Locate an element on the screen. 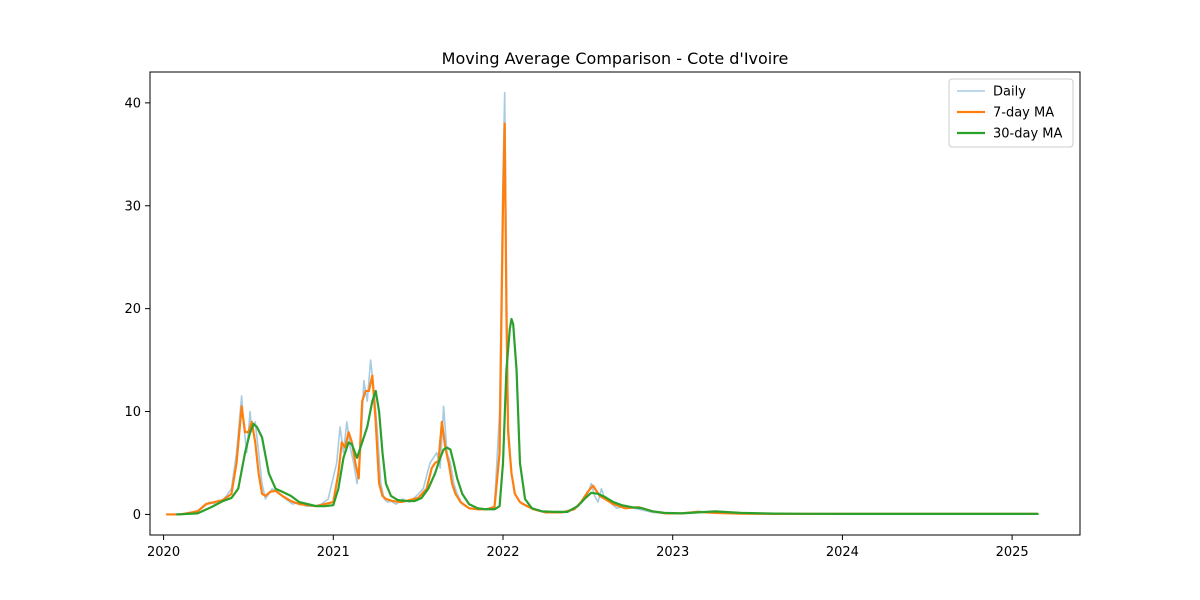 This screenshot has height=600, width=1200. x-tick-label: 2020 is located at coordinates (163, 552).